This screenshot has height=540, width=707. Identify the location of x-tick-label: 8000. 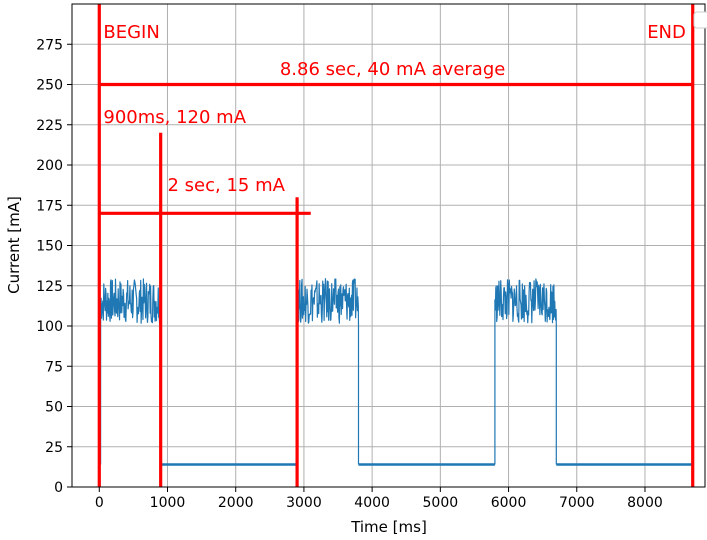
(645, 503).